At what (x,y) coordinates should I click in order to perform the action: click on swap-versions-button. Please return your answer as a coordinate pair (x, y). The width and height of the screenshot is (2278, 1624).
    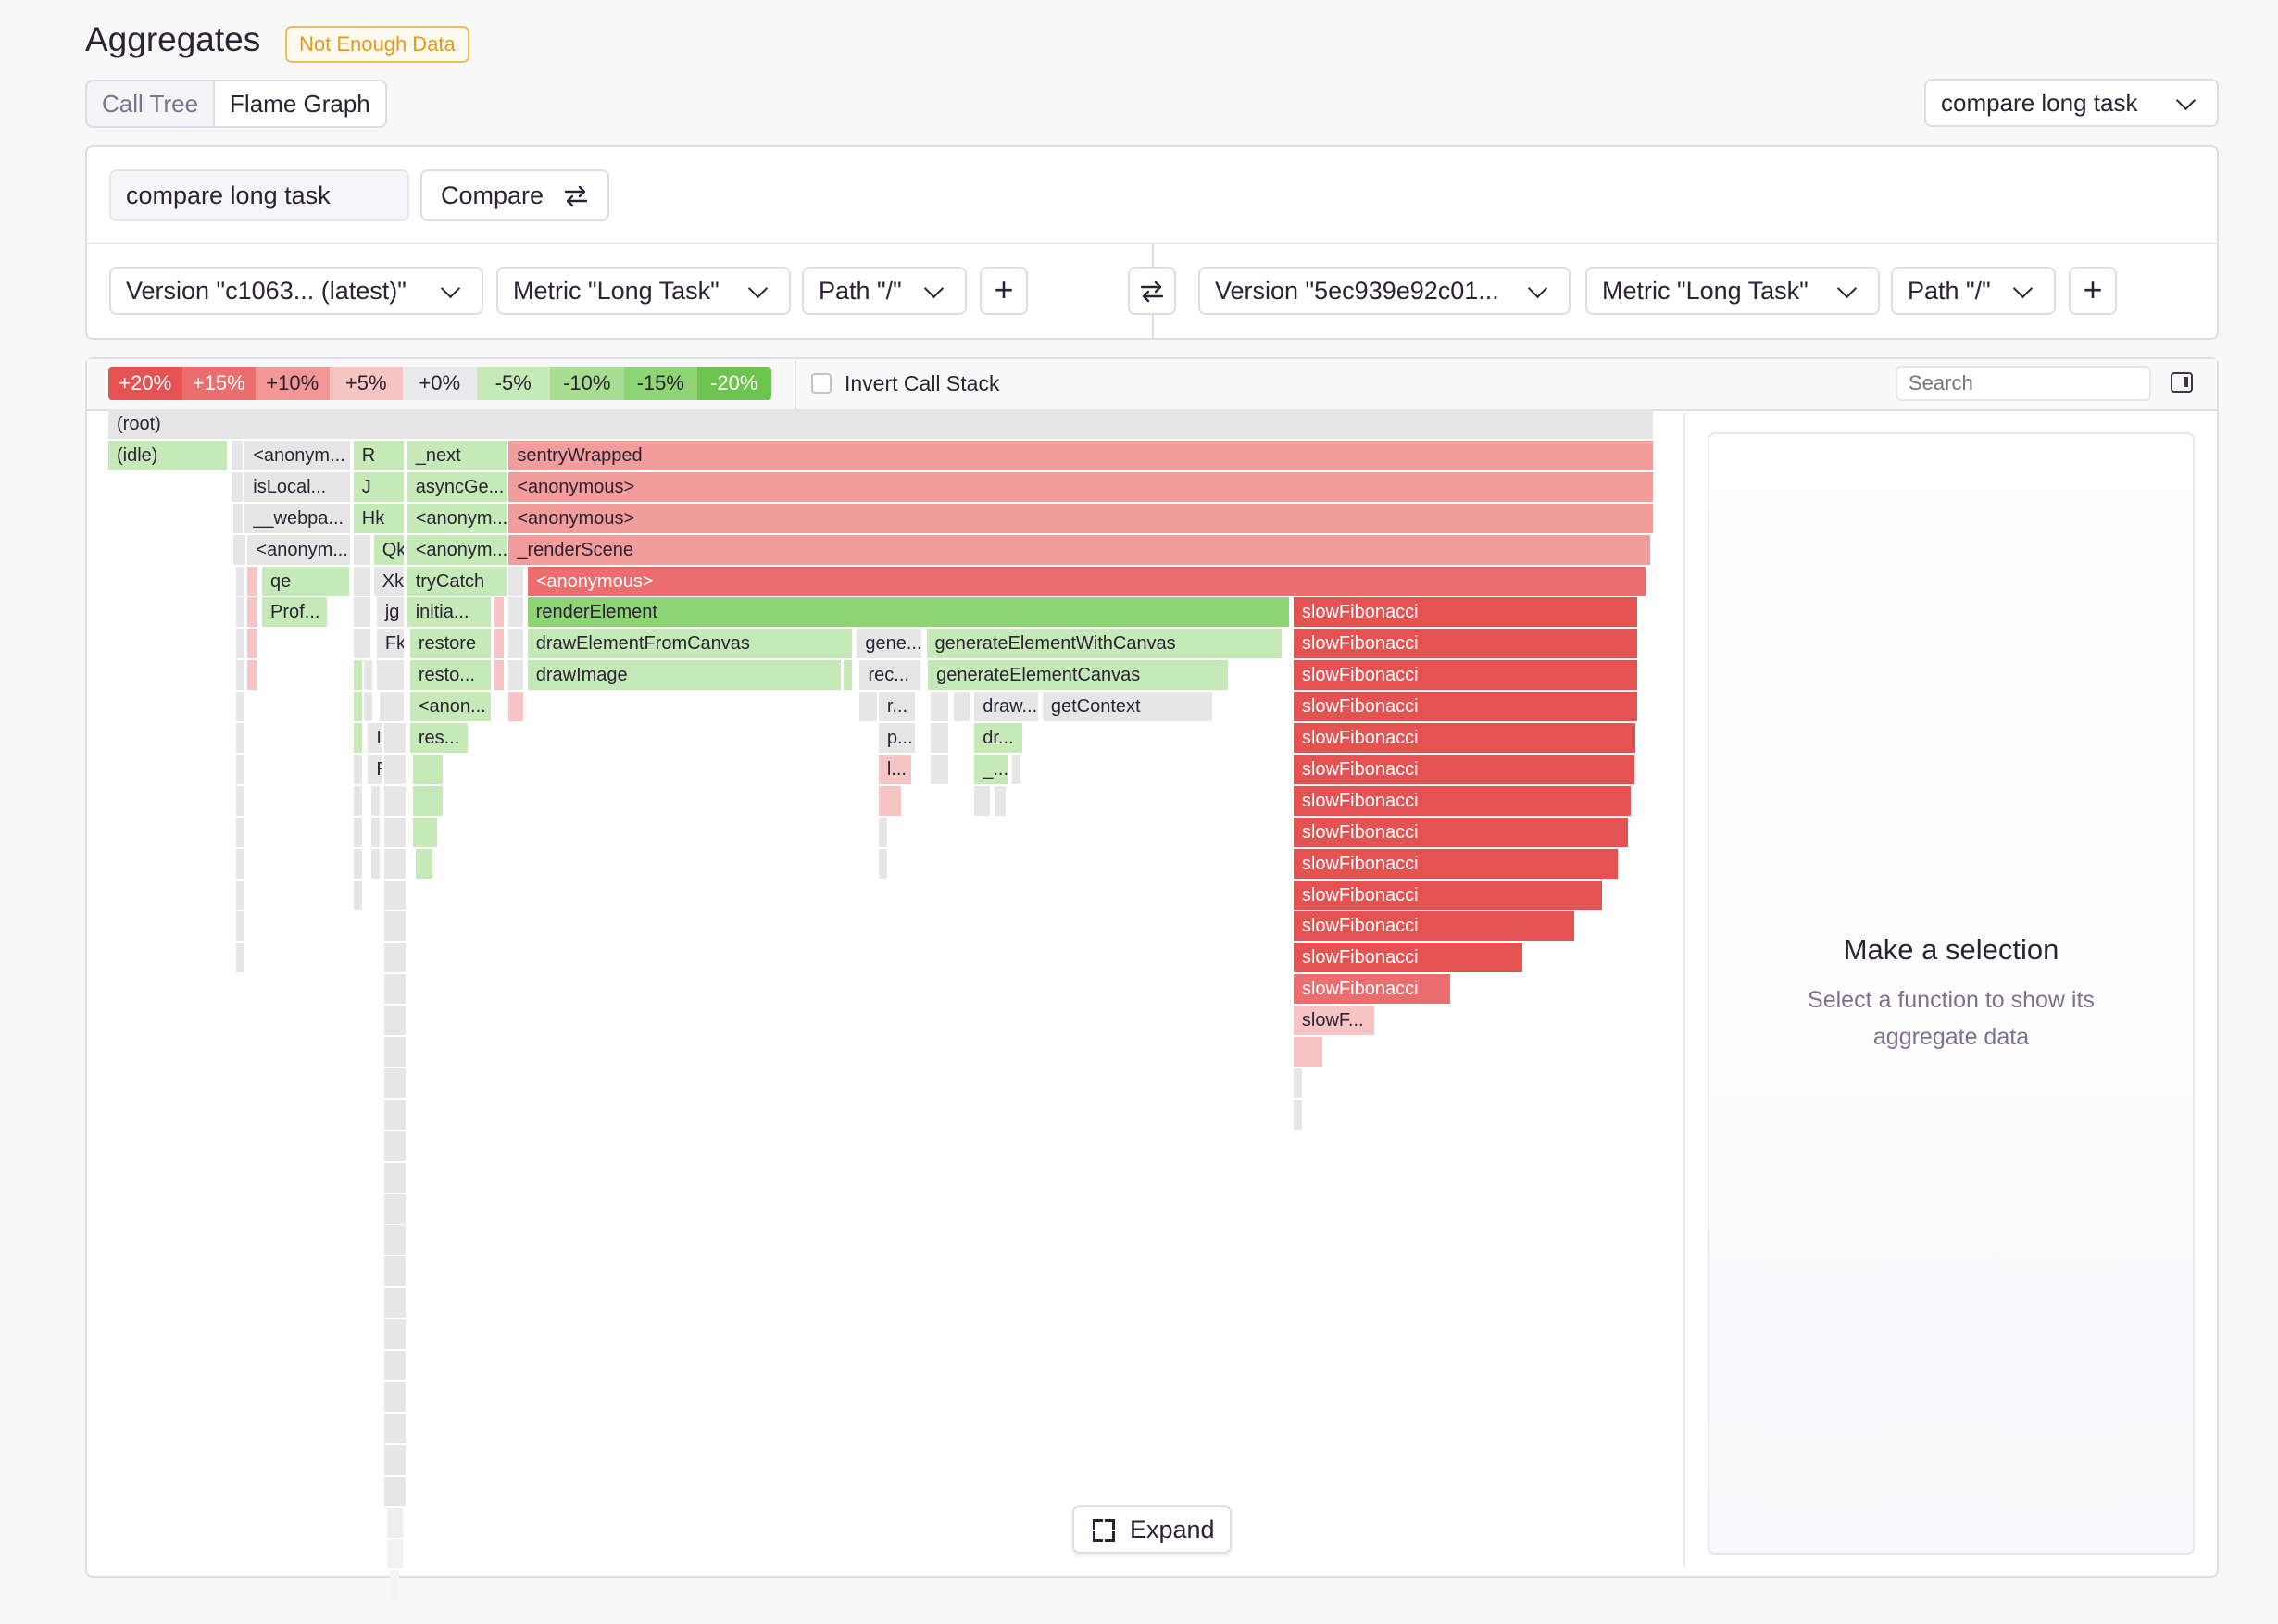
    Looking at the image, I should click on (1152, 291).